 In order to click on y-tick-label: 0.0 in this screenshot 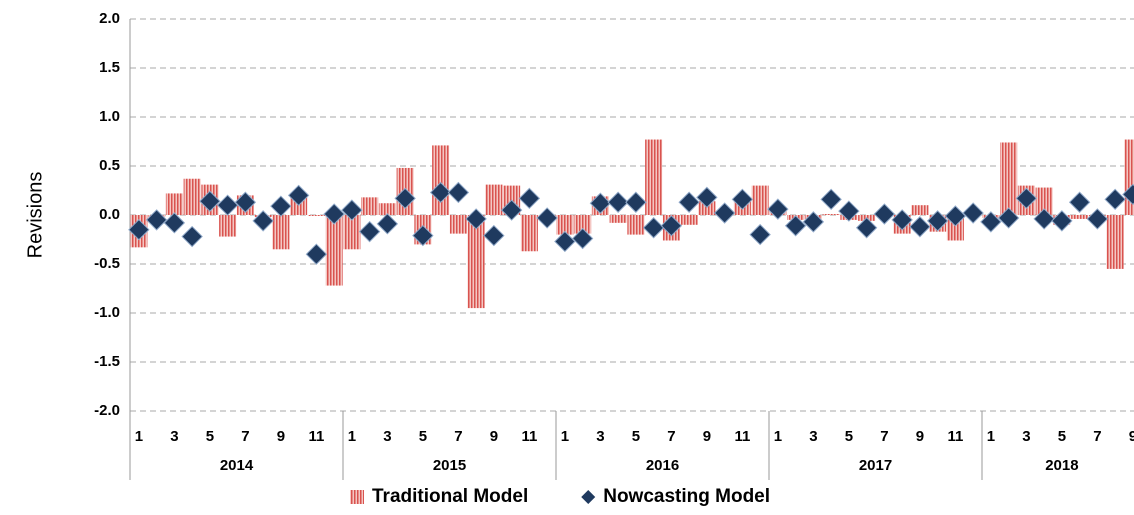, I will do `click(109, 214)`.